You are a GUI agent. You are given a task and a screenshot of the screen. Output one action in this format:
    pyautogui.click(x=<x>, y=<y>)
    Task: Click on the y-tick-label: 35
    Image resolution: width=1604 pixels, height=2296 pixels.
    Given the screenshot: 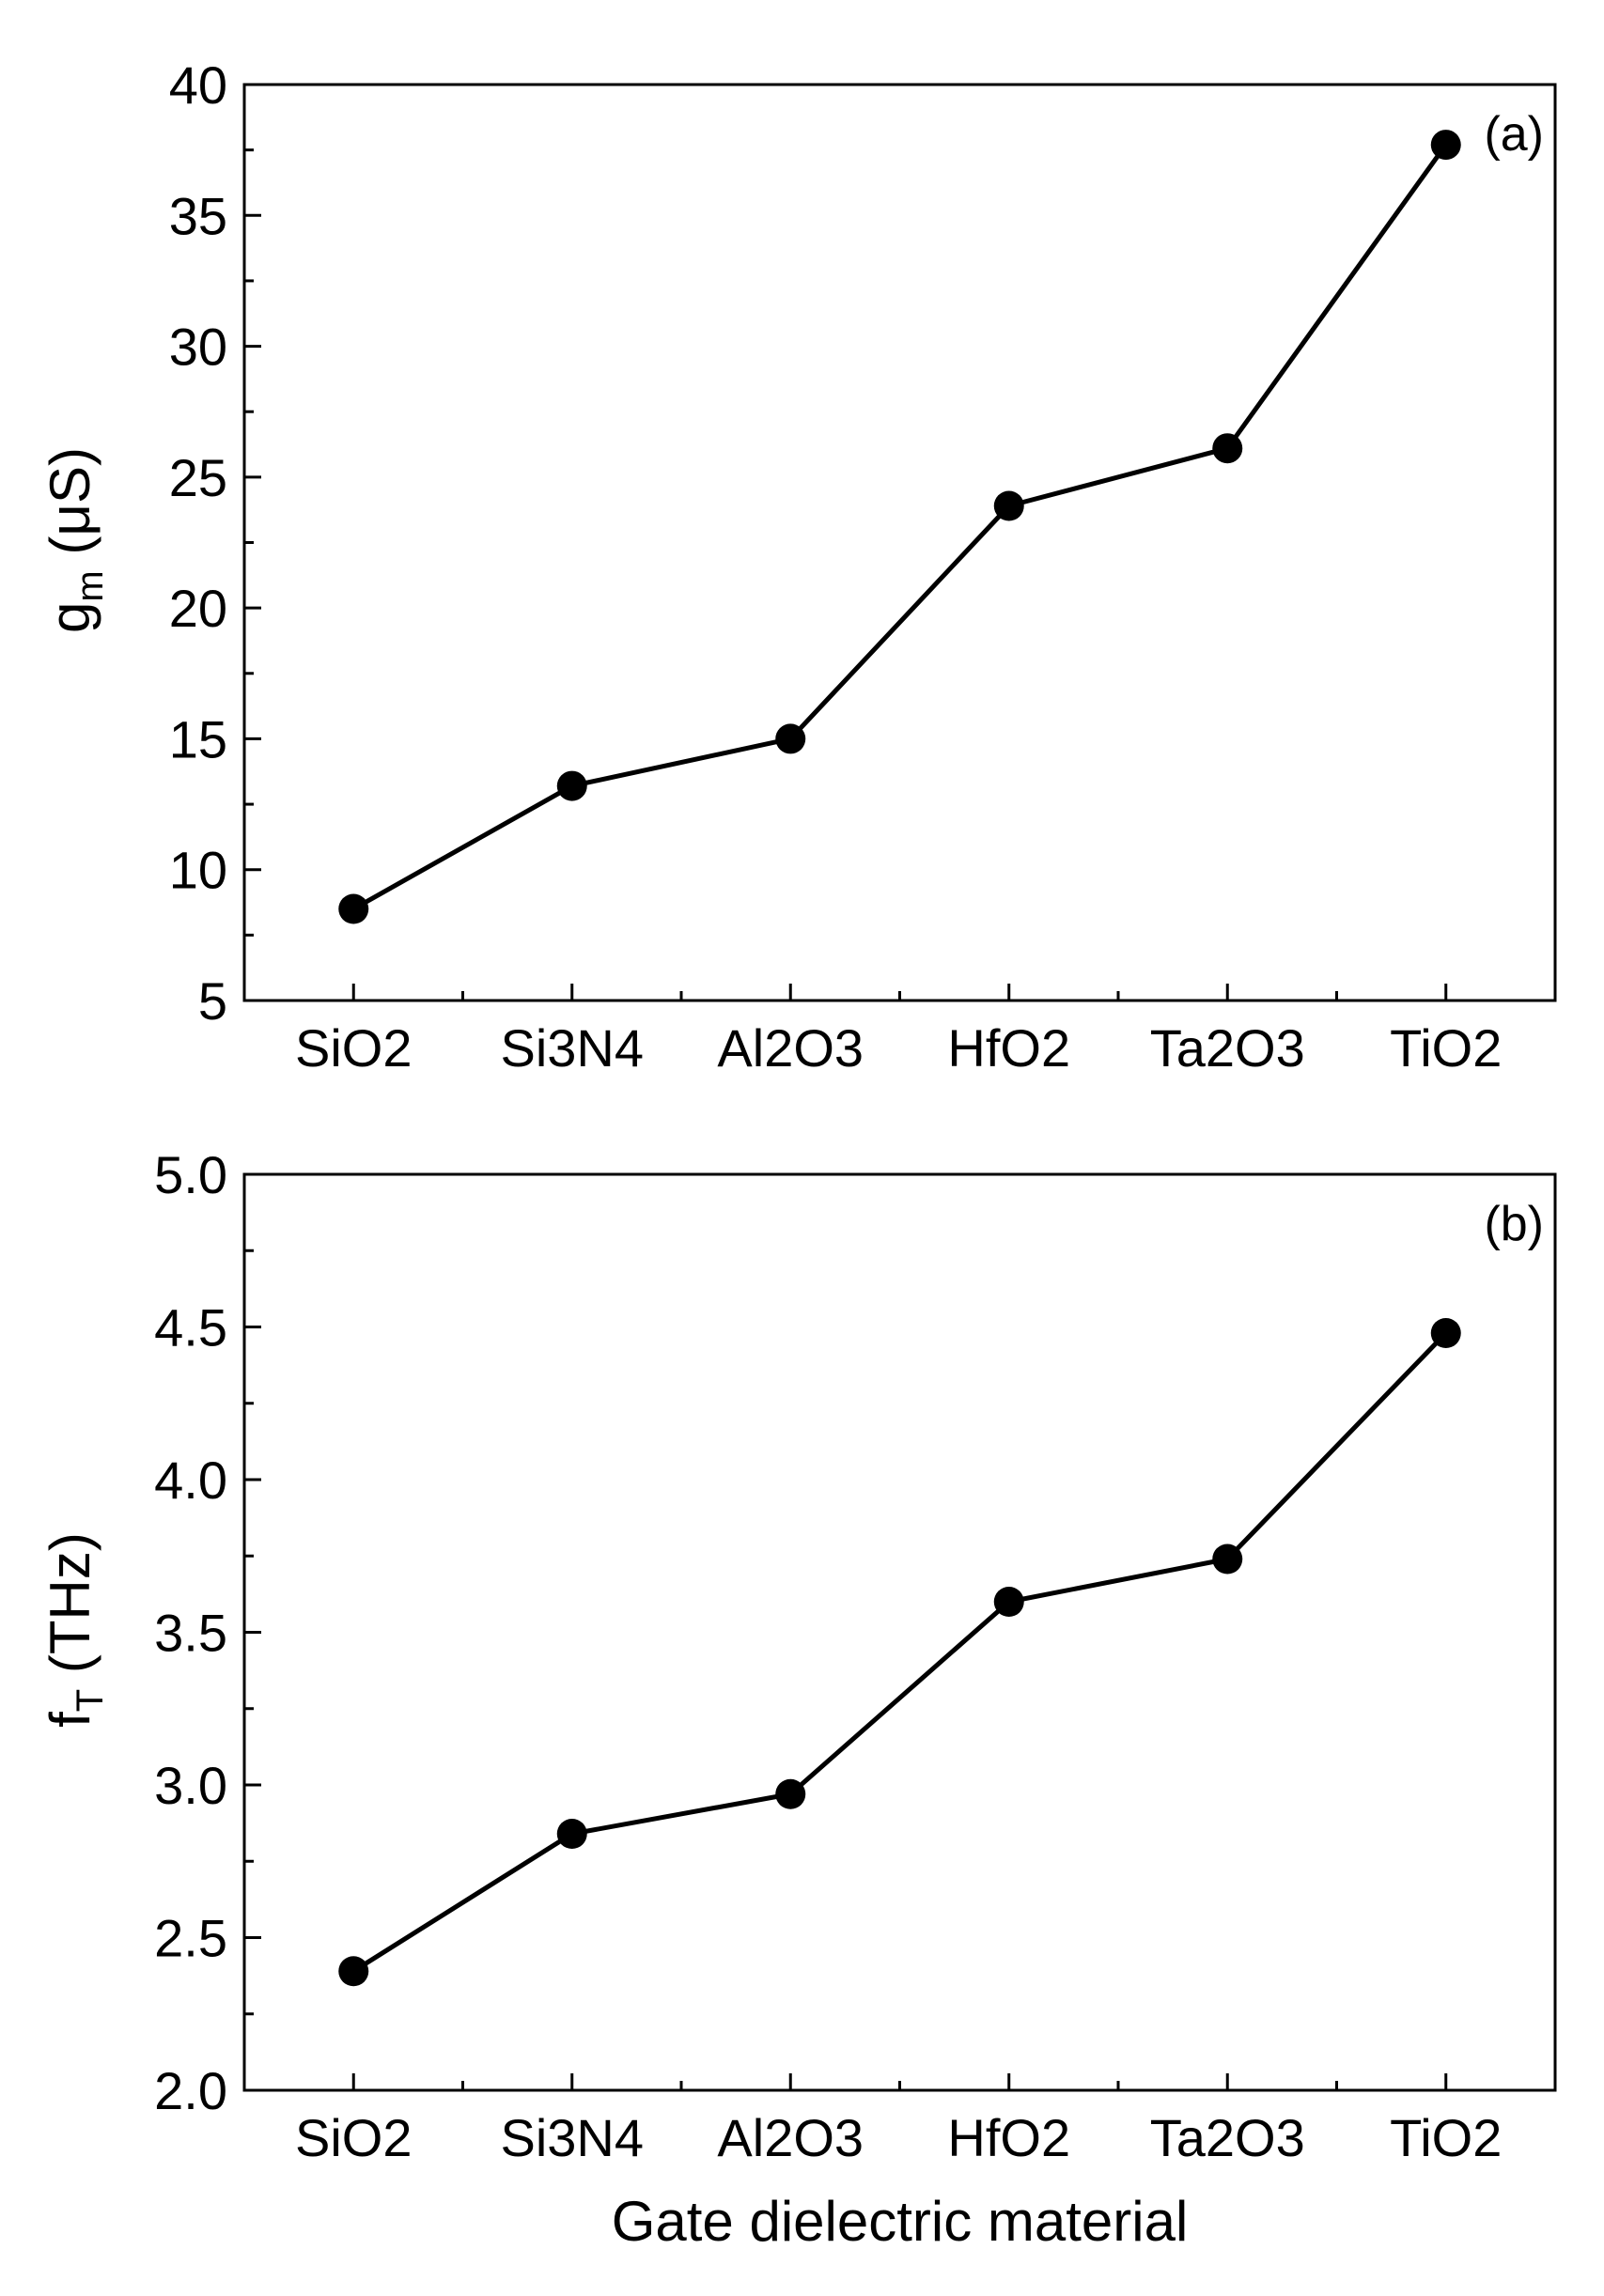 What is the action you would take?
    pyautogui.click(x=198, y=215)
    